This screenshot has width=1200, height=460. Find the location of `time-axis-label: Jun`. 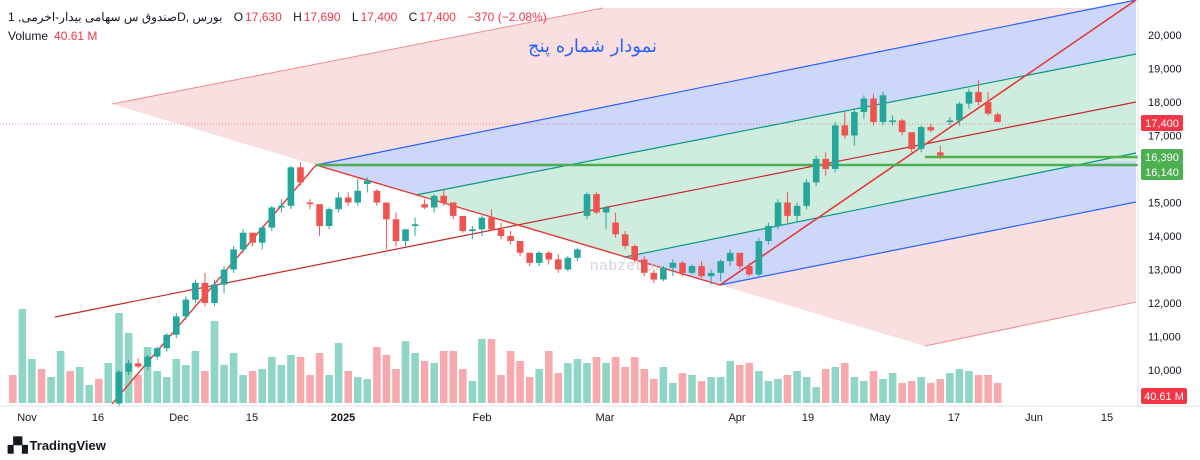

time-axis-label: Jun is located at coordinates (1034, 418).